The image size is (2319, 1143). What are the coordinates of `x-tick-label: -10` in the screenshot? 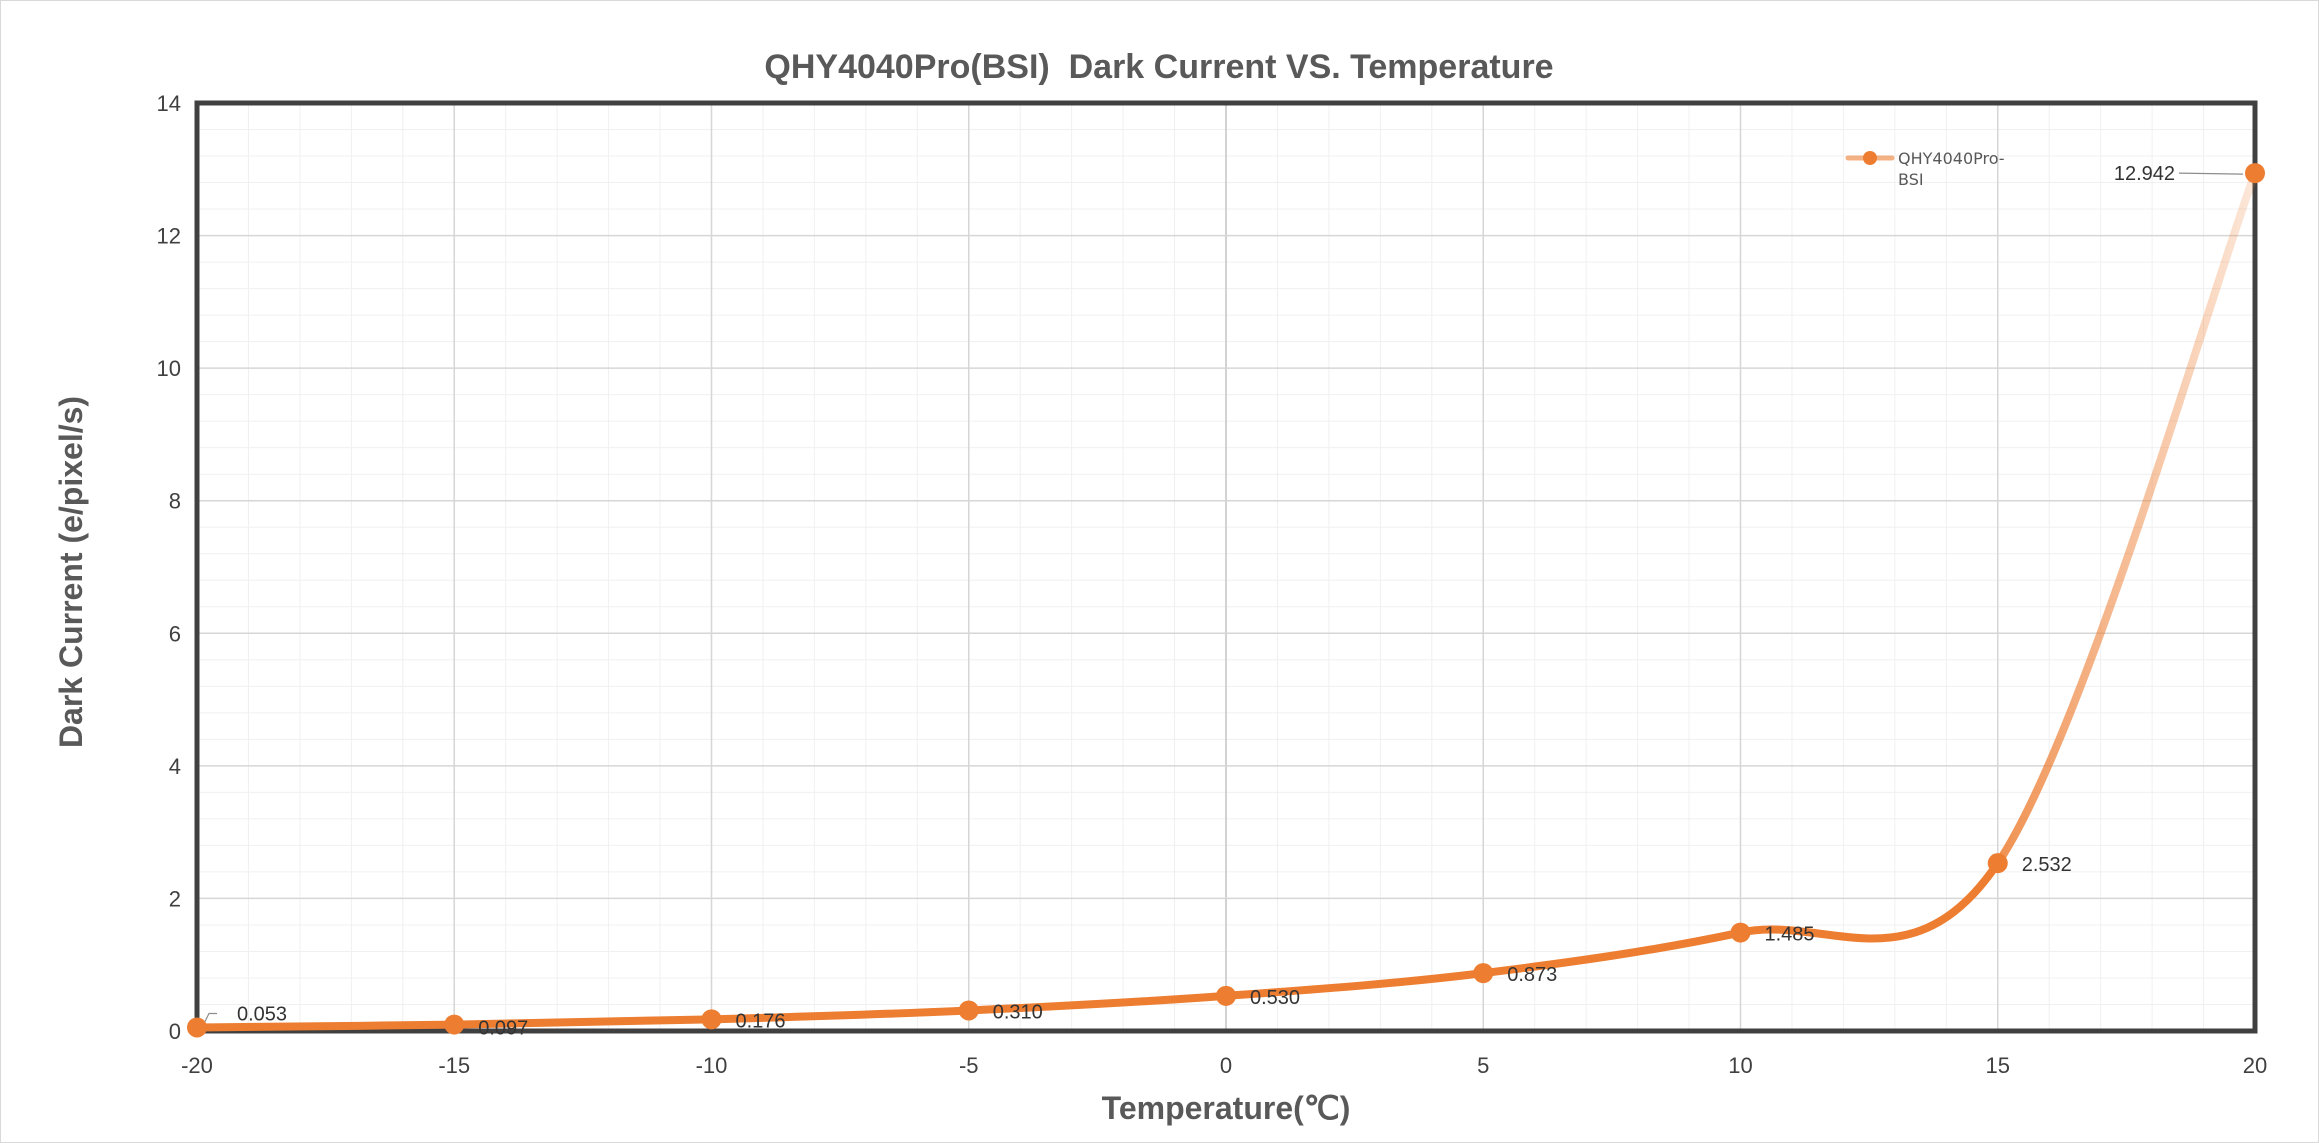 It's located at (712, 1065).